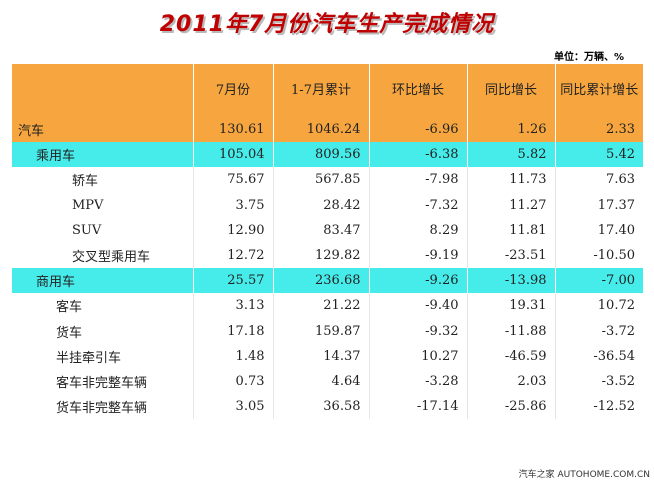 The width and height of the screenshot is (654, 482). I want to click on table-cell: -3.28, so click(418, 381).